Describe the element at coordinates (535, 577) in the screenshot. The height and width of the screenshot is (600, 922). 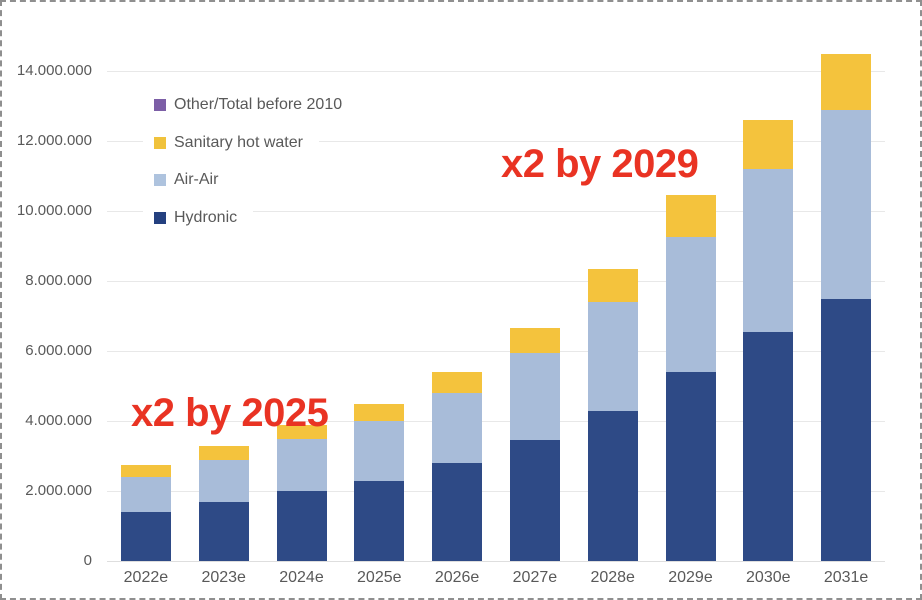
I see `x-axis-label: 2027e` at that location.